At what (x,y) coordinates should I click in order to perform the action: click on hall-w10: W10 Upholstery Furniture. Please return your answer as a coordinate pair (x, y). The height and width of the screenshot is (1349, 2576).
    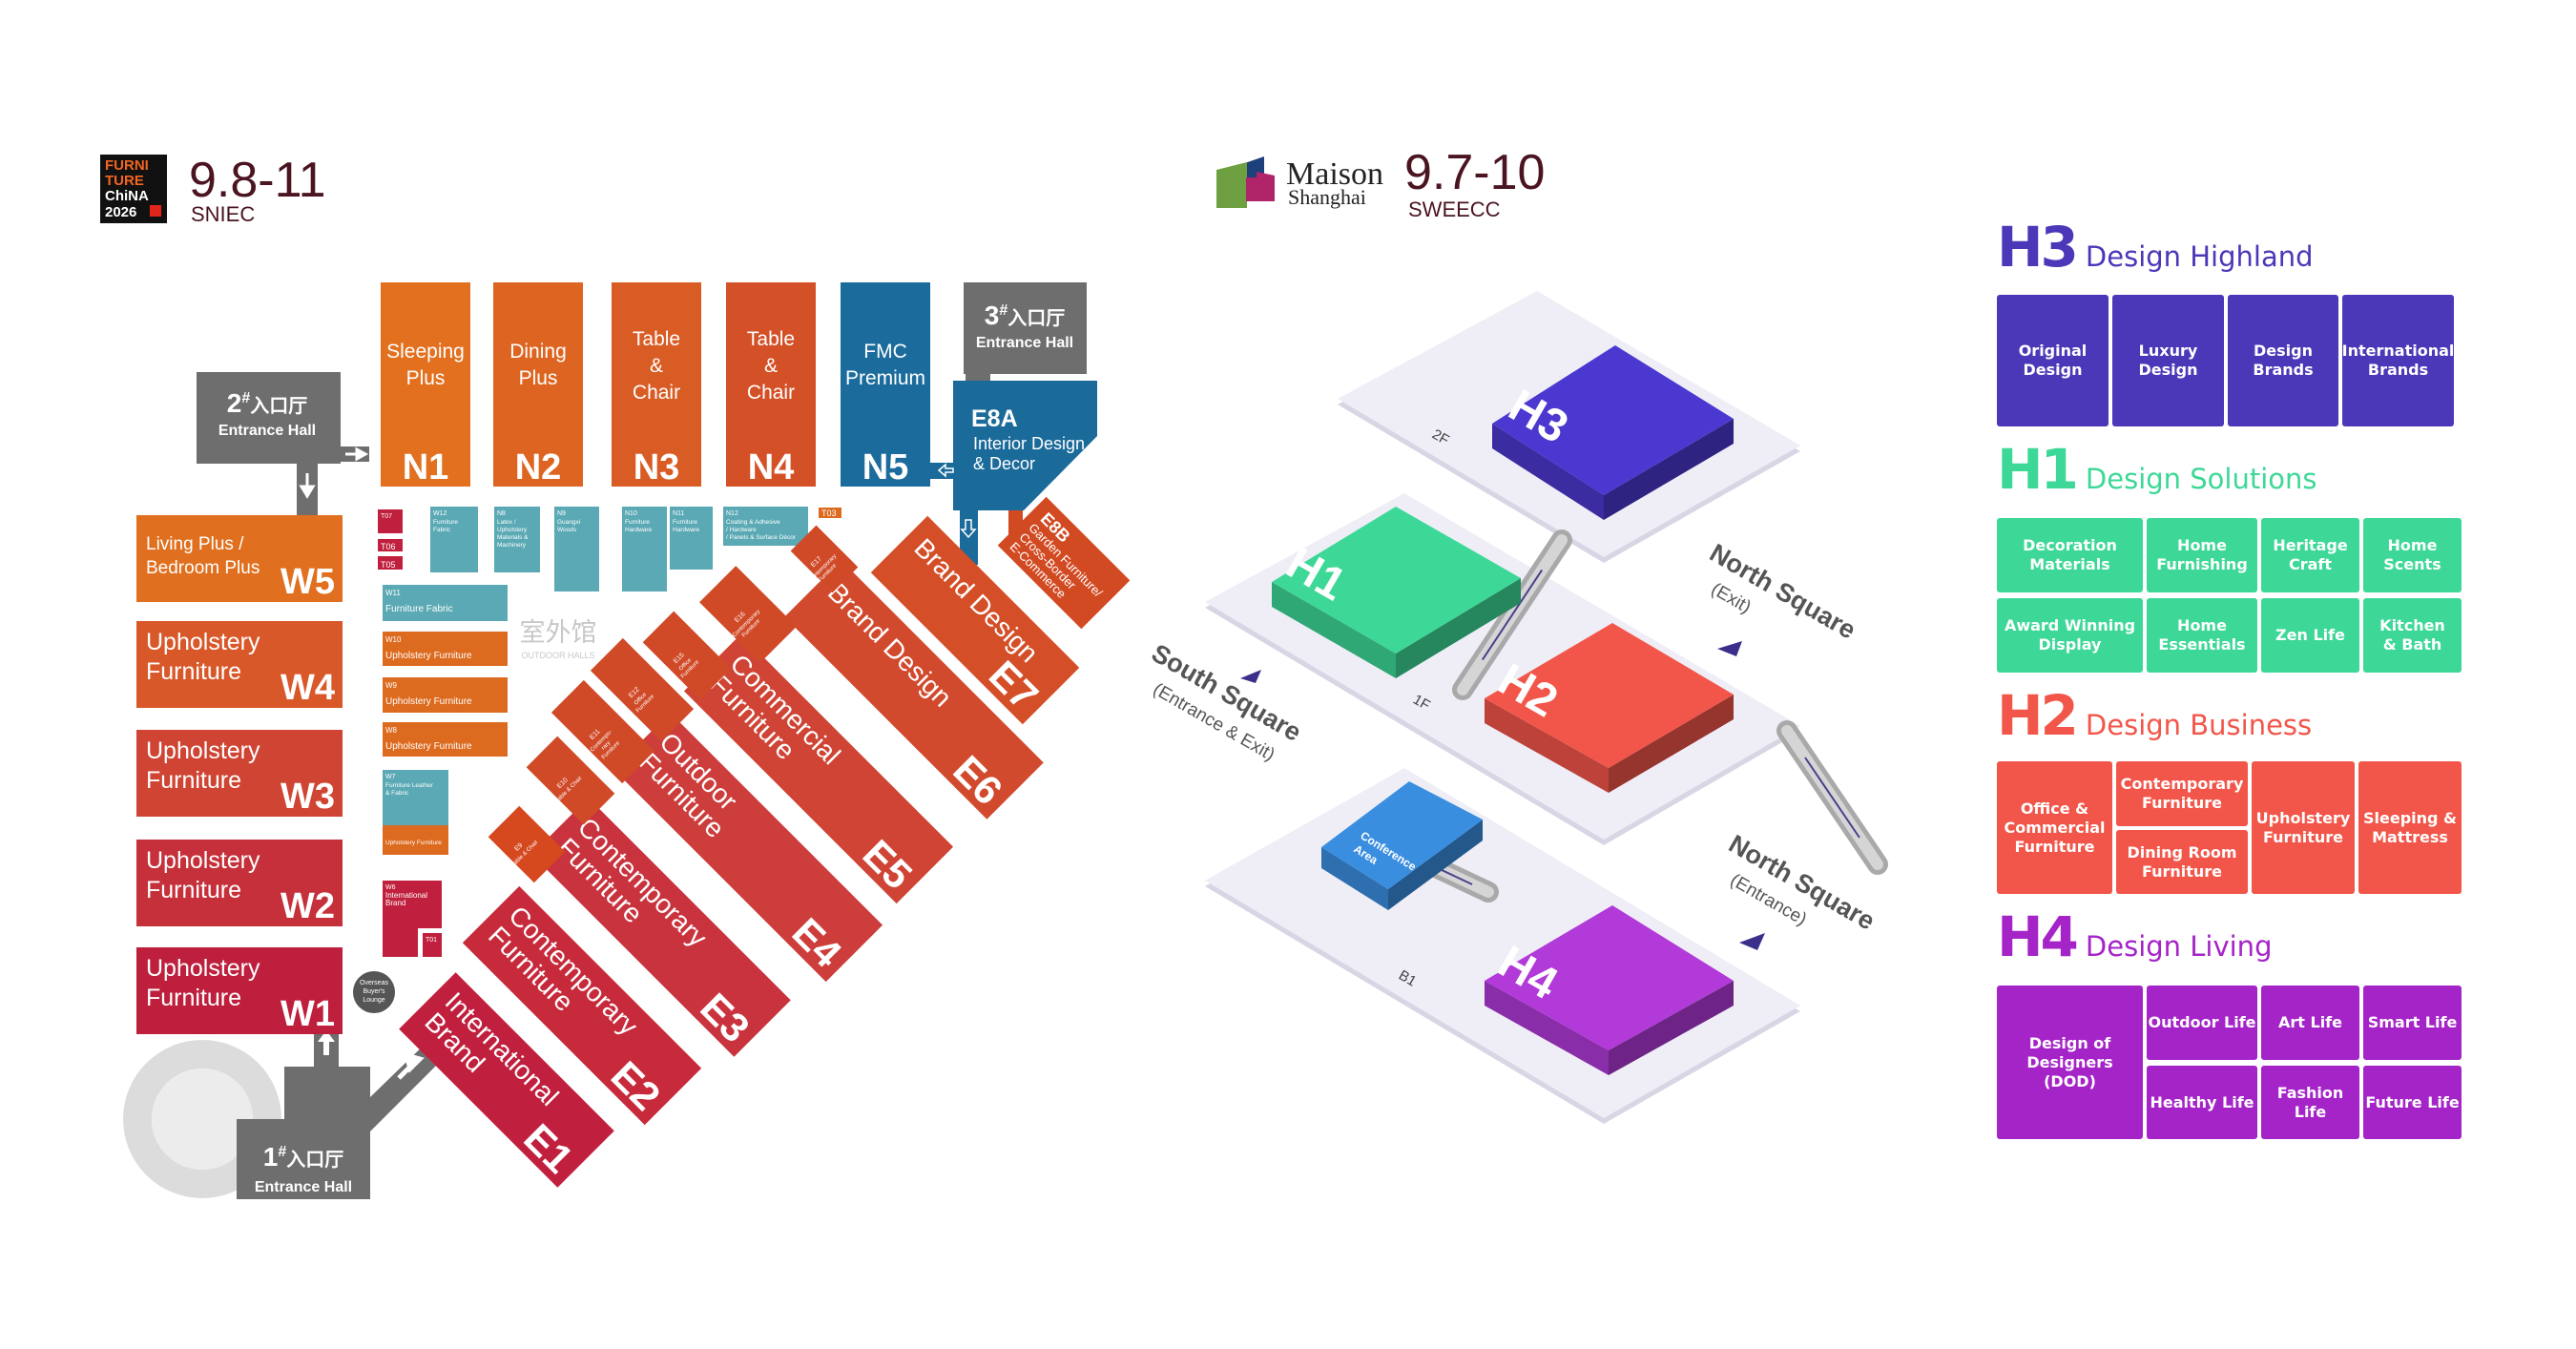
    Looking at the image, I should click on (445, 649).